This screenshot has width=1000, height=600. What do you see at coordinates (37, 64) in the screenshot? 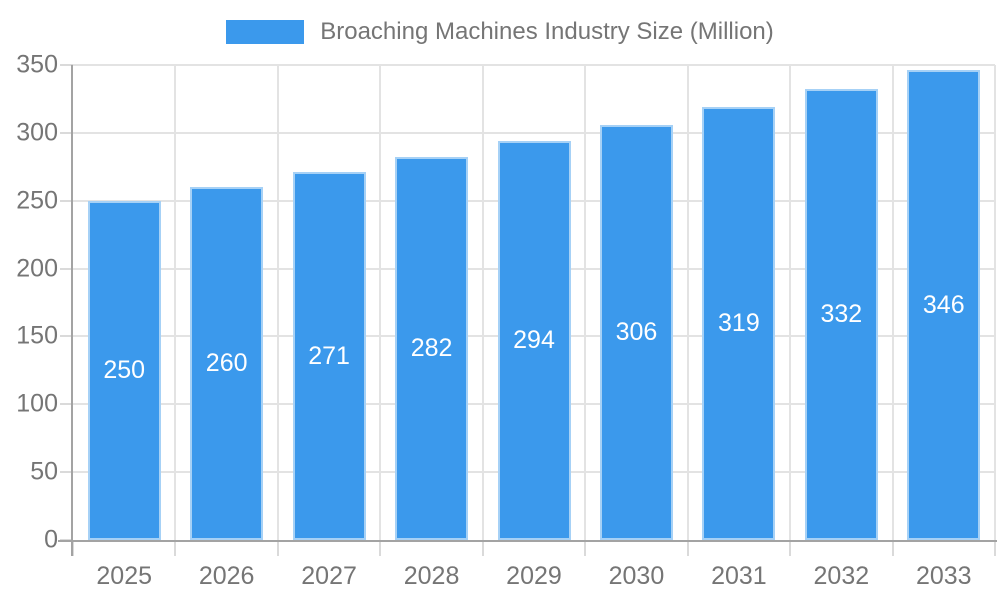
I see `y-tick-label: 350` at bounding box center [37, 64].